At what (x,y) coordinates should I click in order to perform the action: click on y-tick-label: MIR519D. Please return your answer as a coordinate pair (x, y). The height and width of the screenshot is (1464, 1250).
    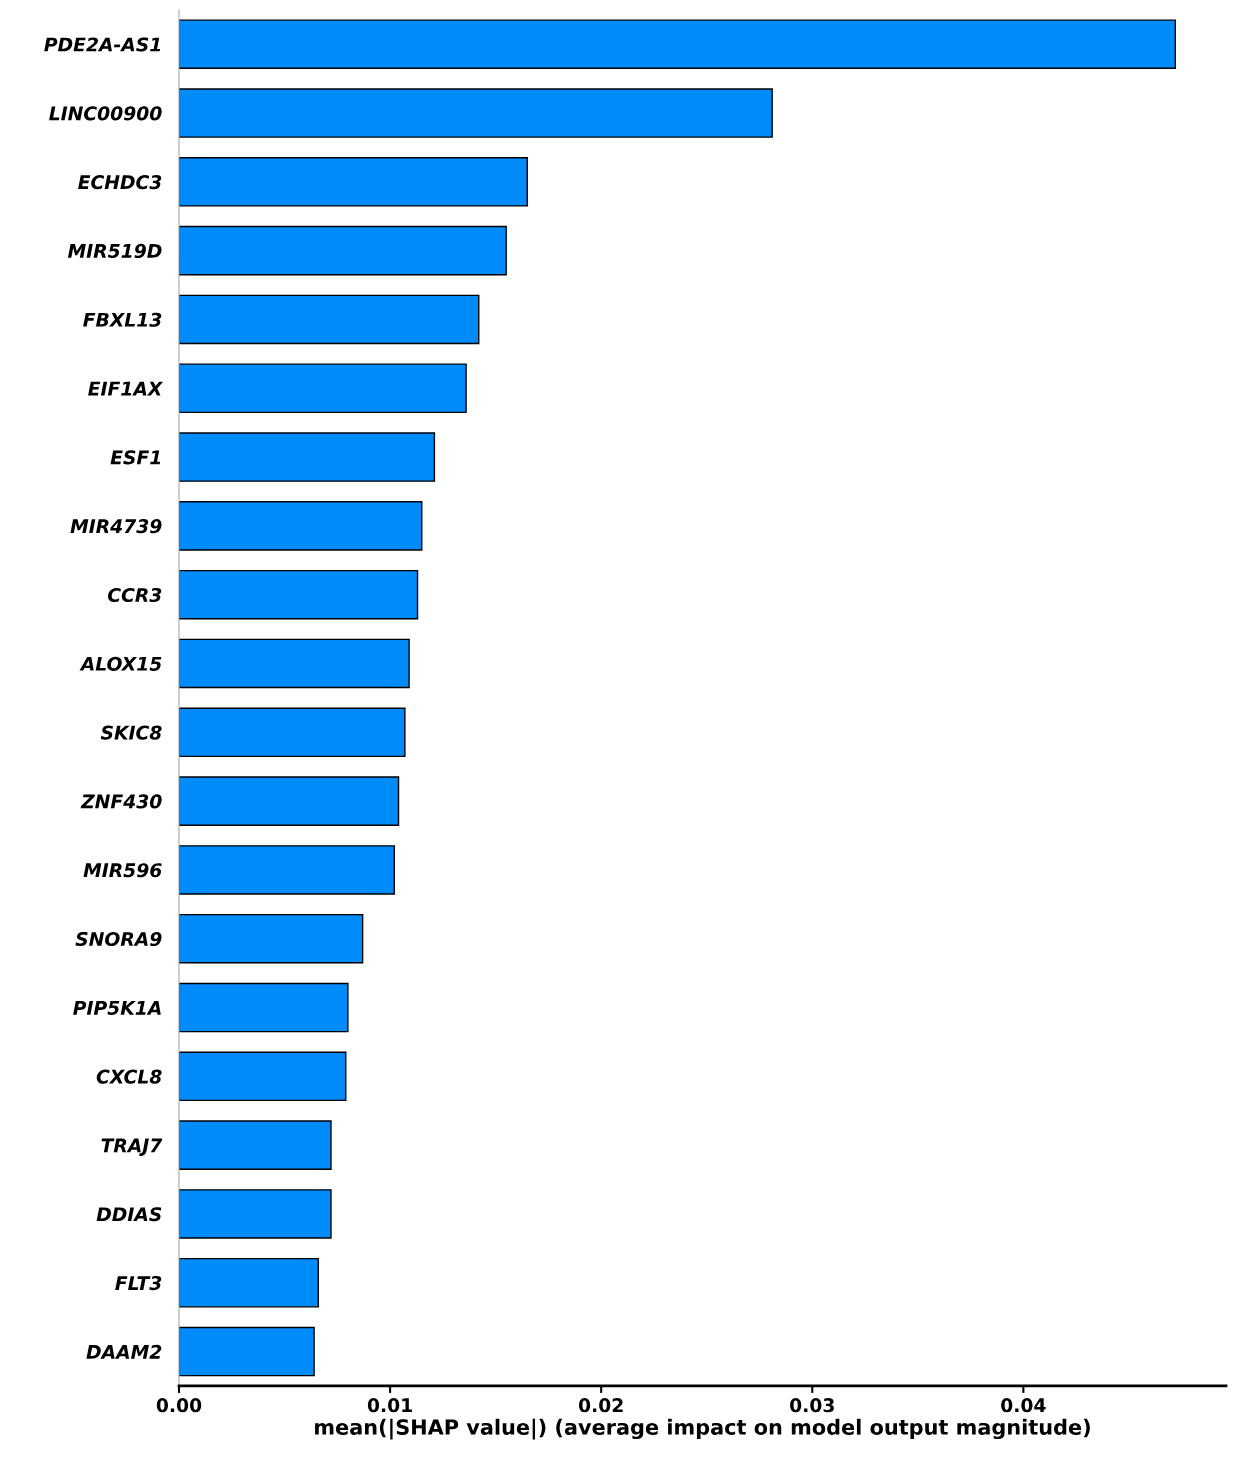
    Looking at the image, I should click on (114, 251).